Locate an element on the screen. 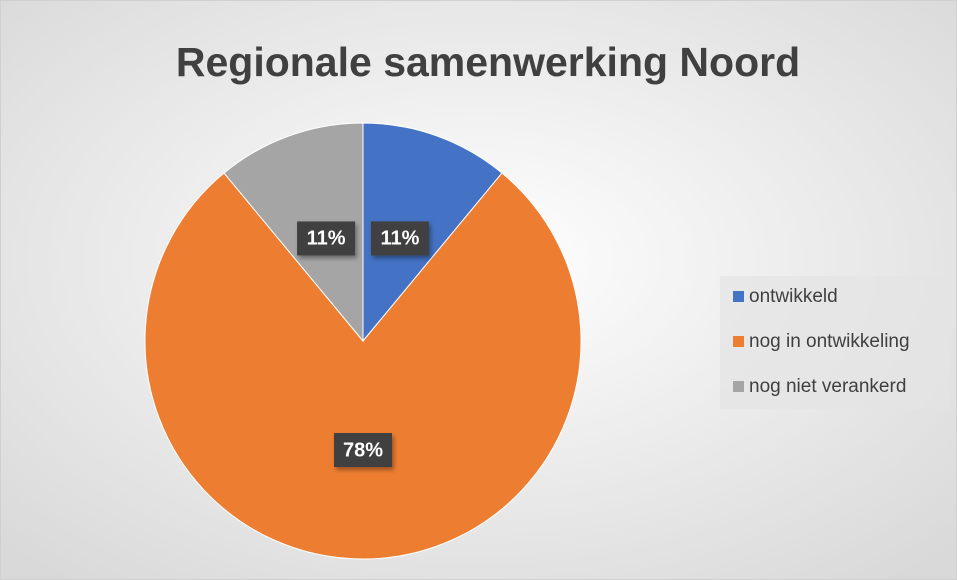 Image resolution: width=957 pixels, height=580 pixels. legend-label: nog niet verankerd is located at coordinates (827, 386).